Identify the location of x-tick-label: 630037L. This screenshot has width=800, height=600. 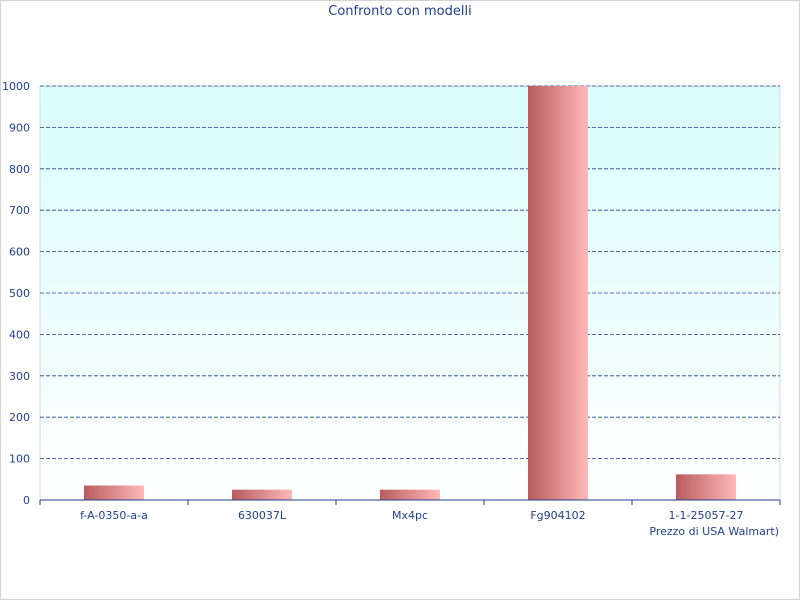
(262, 515).